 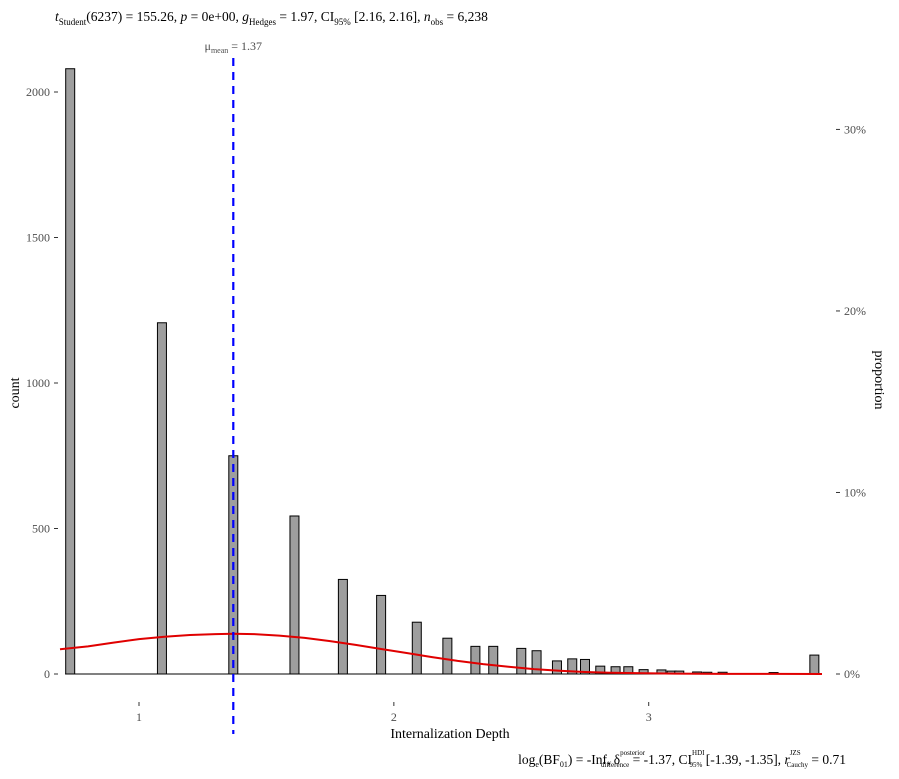 I want to click on mean-line-group: μmean = 1.37, so click(x=234, y=386).